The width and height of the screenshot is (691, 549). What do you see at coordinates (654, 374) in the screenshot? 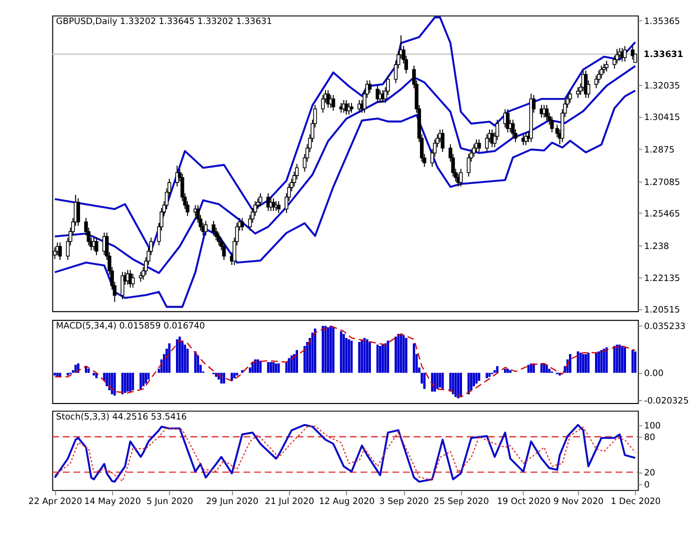
I see `y-tick-label: 0.00` at bounding box center [654, 374].